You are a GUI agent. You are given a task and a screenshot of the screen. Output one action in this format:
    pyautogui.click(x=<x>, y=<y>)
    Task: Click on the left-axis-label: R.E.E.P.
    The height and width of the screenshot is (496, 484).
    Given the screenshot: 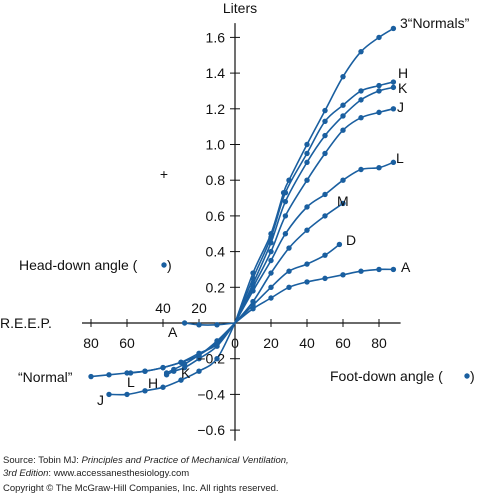 What is the action you would take?
    pyautogui.click(x=26, y=323)
    